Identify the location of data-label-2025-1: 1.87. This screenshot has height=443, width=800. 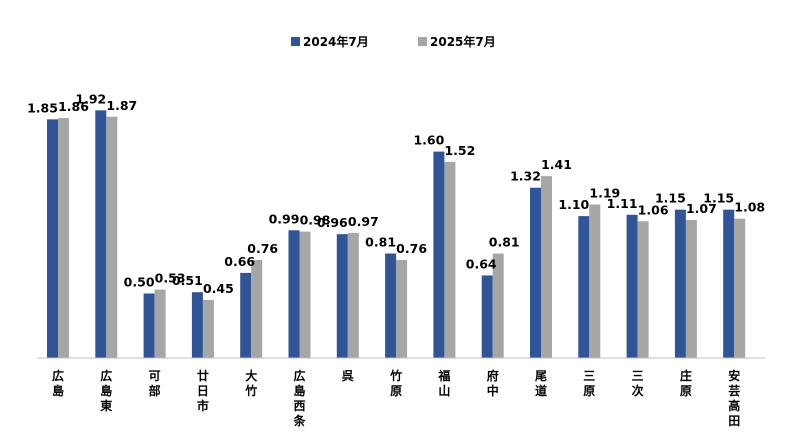
(121, 105).